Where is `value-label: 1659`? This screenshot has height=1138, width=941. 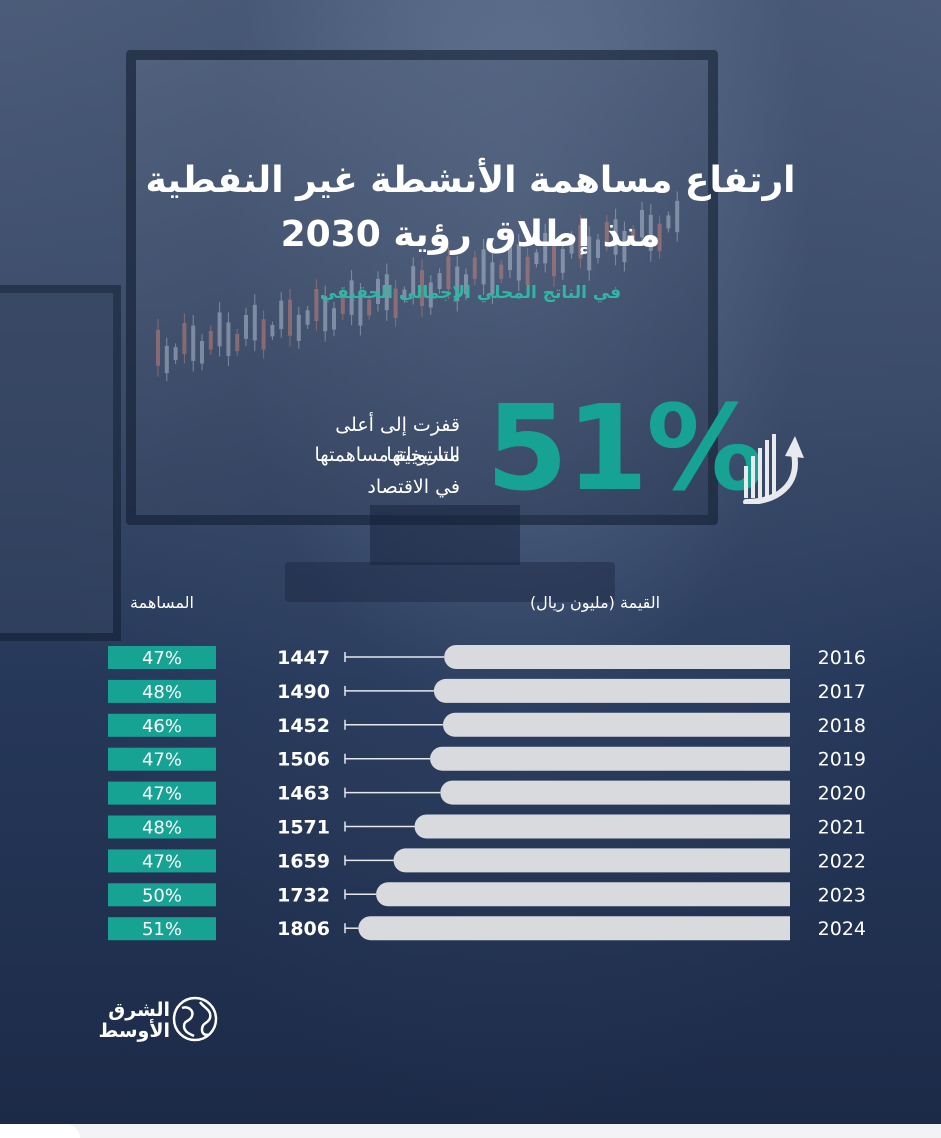 value-label: 1659 is located at coordinates (303, 861).